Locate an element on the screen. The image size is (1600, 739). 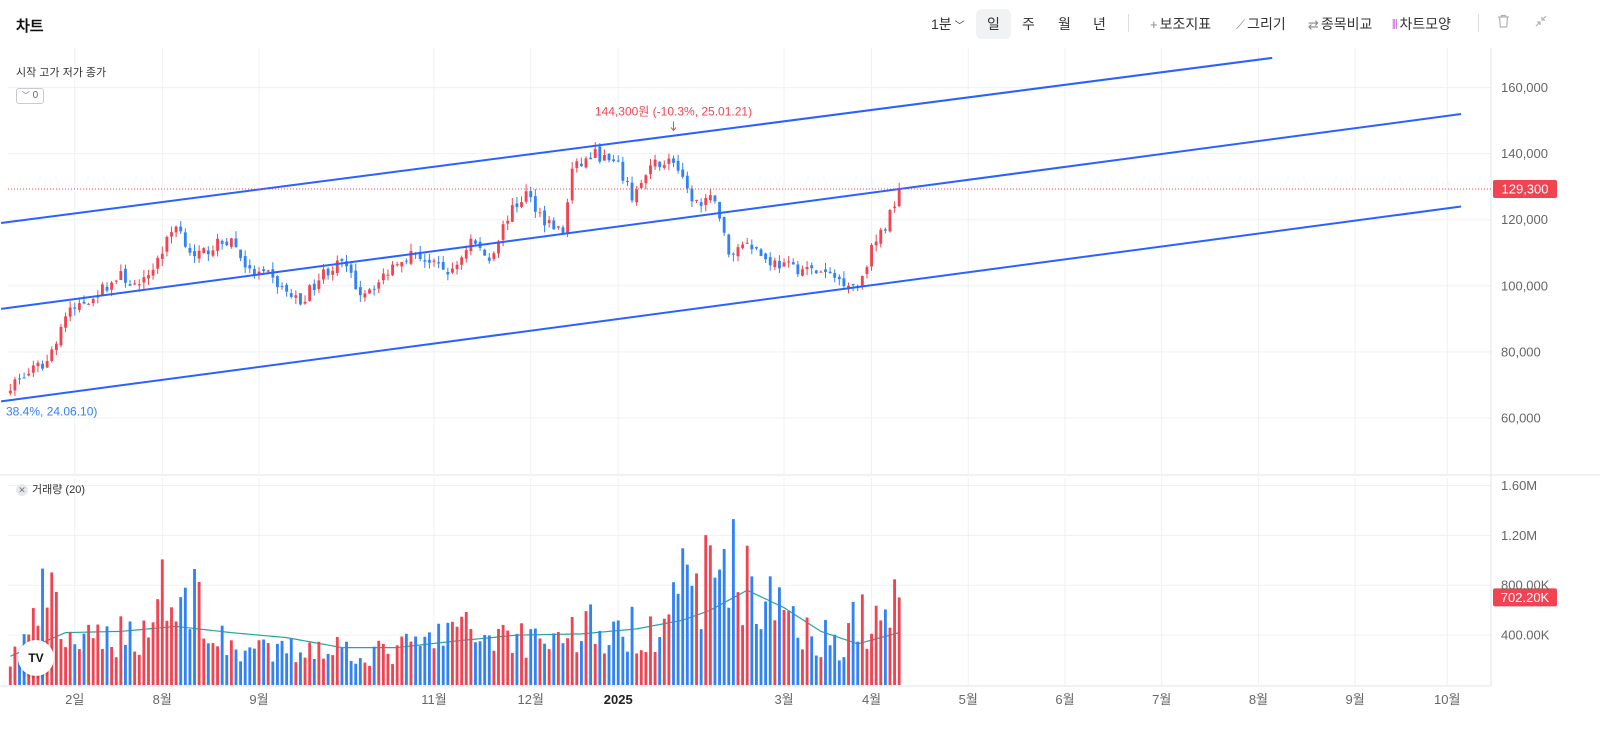
page-title: 차트 is located at coordinates (30, 26).